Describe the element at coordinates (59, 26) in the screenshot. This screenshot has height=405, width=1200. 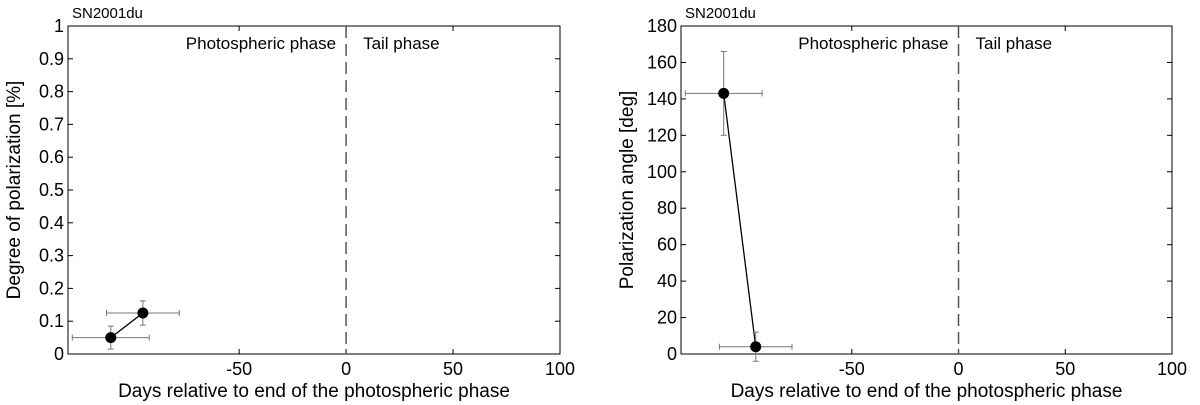
I see `y-tick-label: 1` at that location.